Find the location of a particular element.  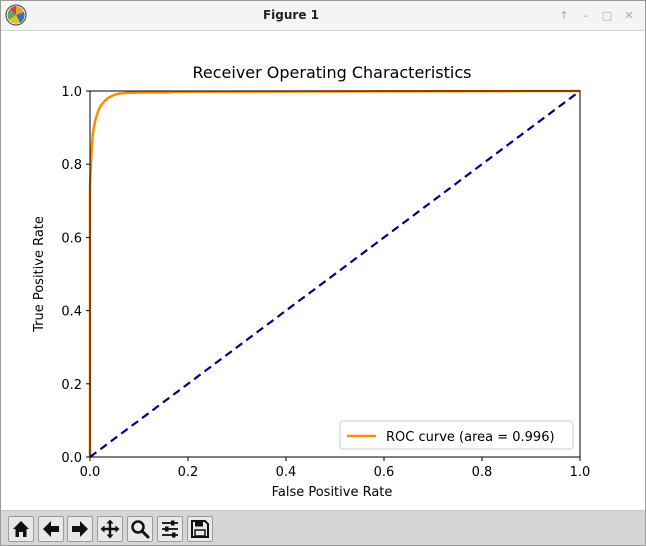

x-tick-label: 0.6 is located at coordinates (384, 472).